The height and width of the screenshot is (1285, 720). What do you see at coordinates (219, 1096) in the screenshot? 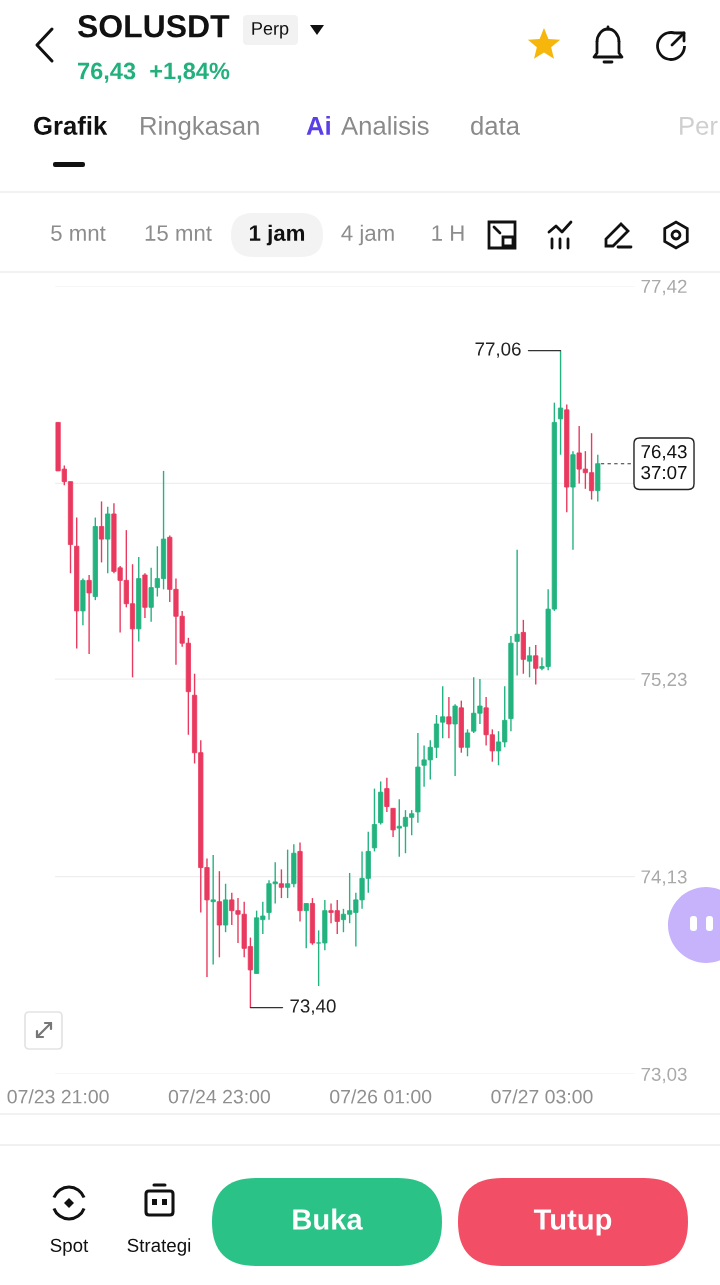
I see `x-tick-label: 07/24 23:00` at bounding box center [219, 1096].